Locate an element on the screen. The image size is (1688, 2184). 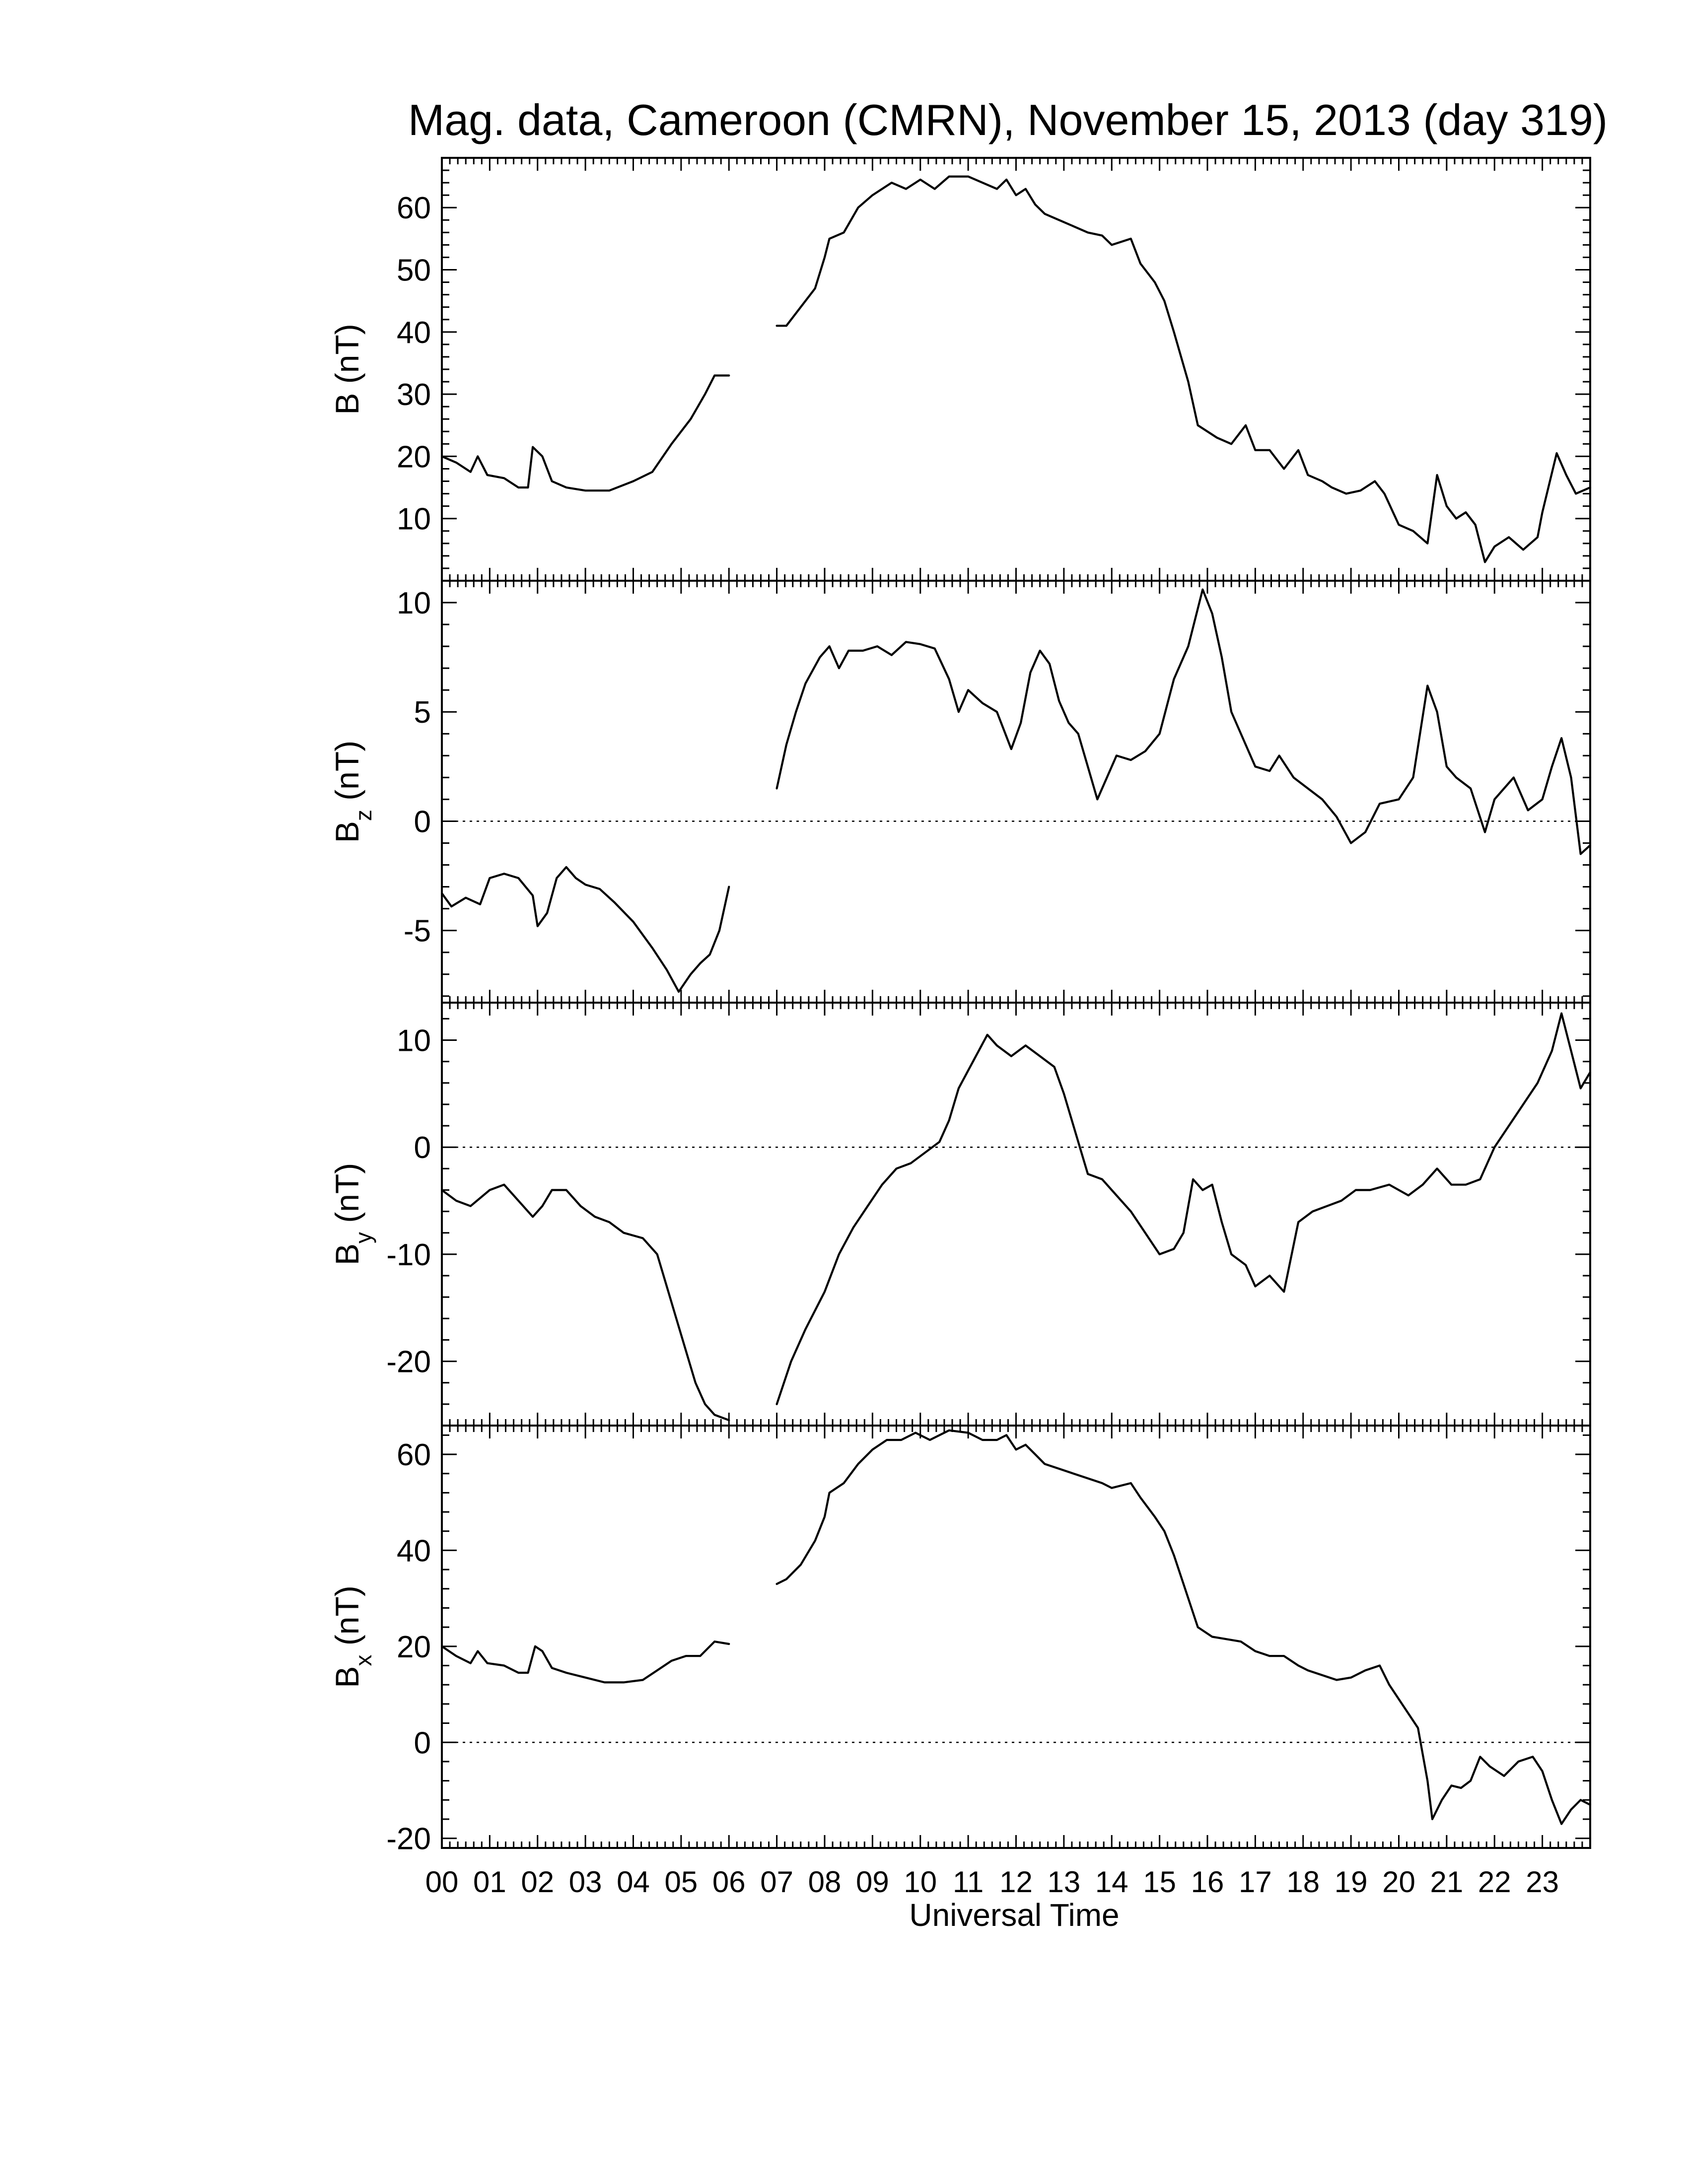
x-tick-label: 09 is located at coordinates (872, 1882).